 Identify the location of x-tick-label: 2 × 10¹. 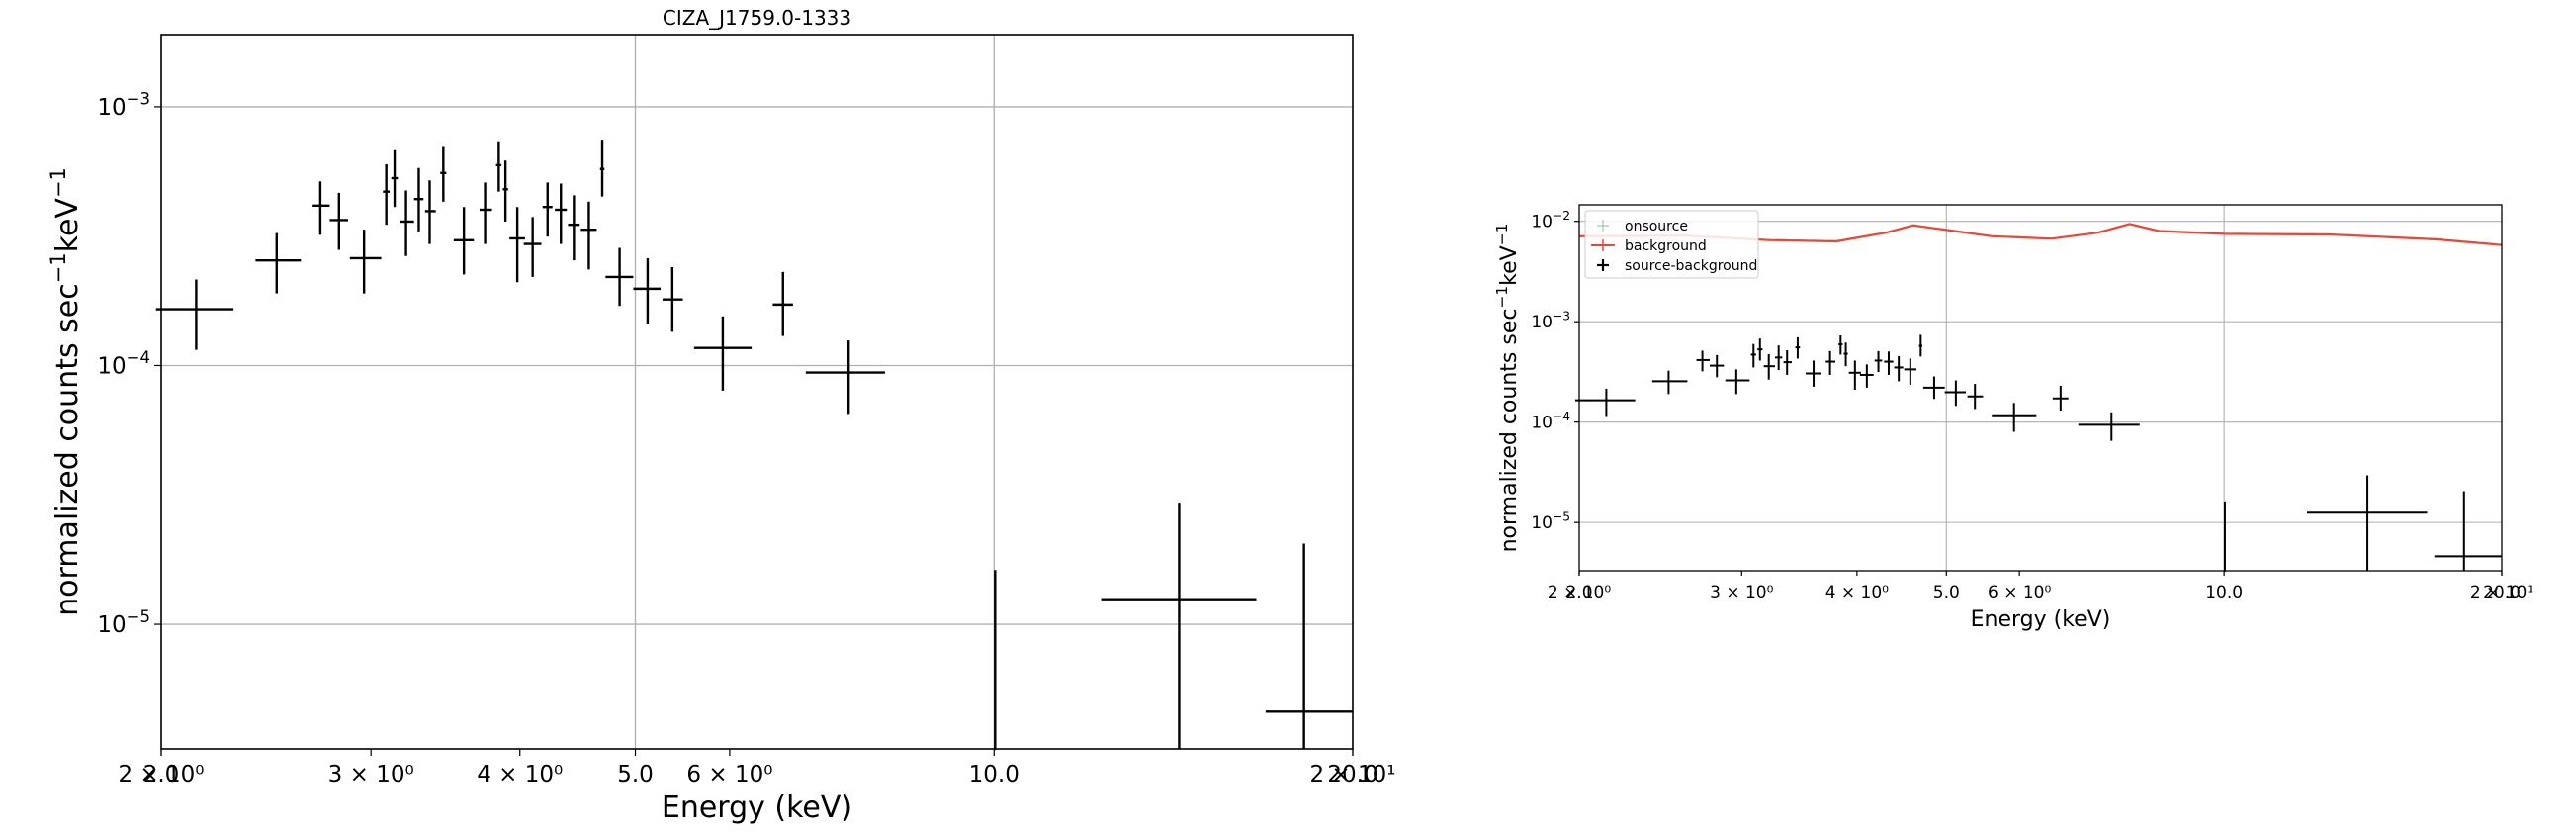
(1352, 775).